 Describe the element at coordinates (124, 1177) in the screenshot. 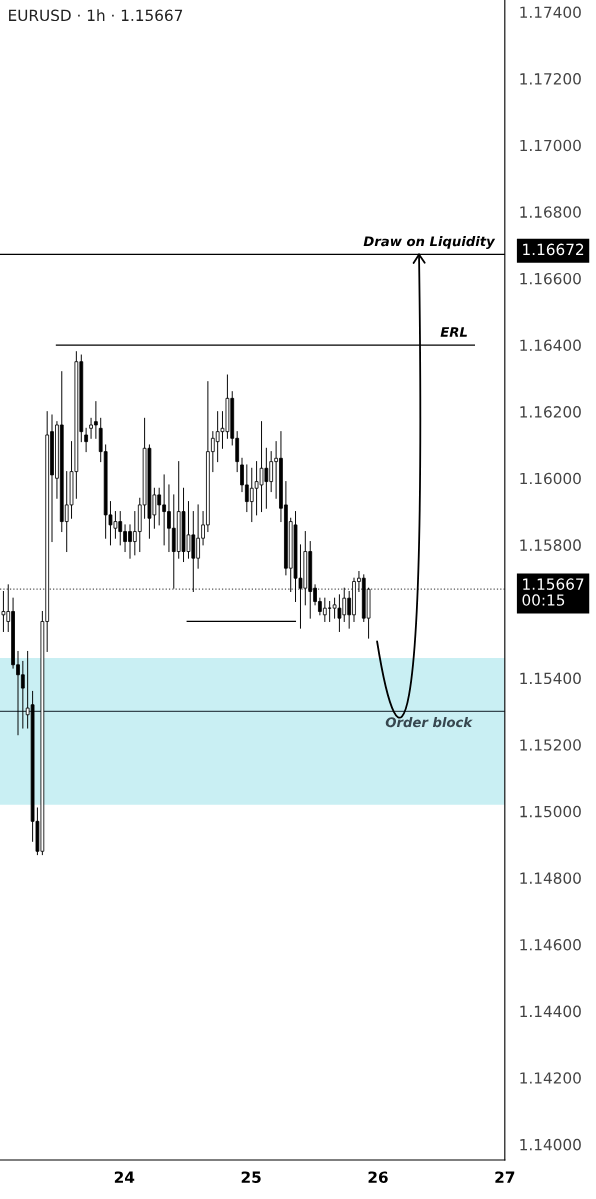

I see `x-tick-label: 24` at that location.